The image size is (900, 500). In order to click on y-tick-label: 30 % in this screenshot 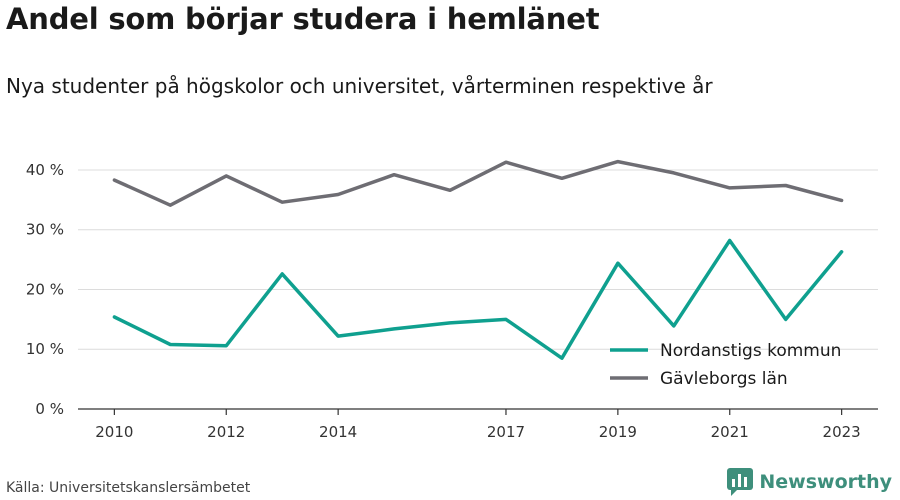, I will do `click(45, 230)`.